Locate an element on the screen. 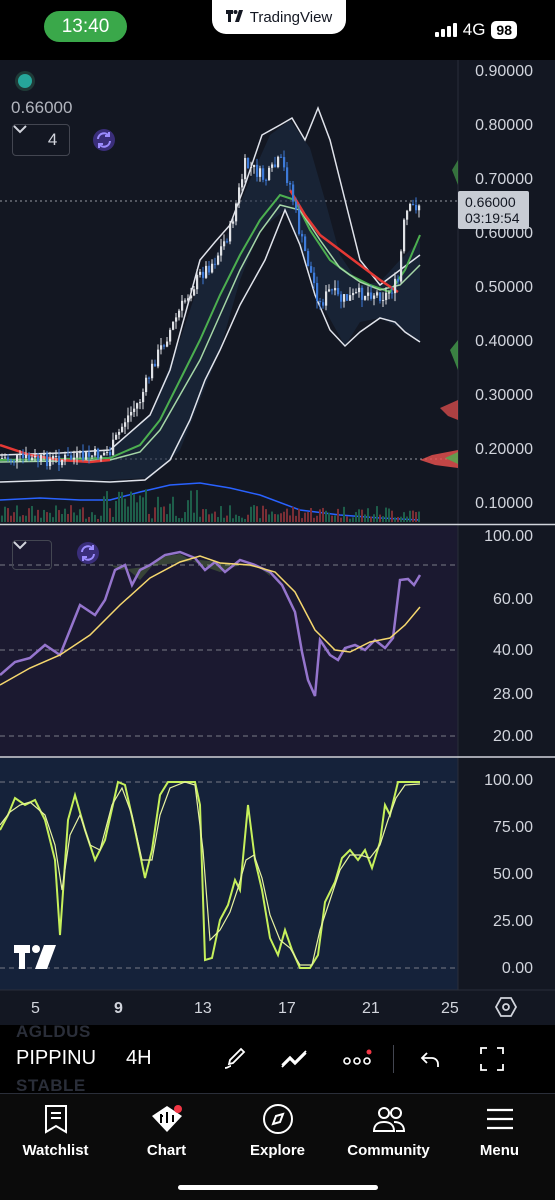  price-axis-label: 0.40000 is located at coordinates (504, 341).